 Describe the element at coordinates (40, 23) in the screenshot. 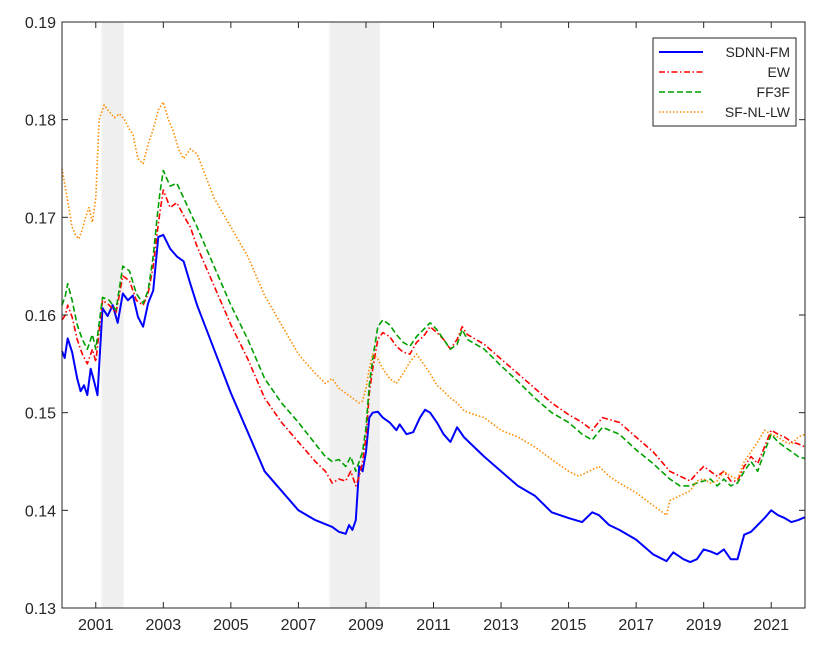

I see `y-tick-label: 0.19` at that location.